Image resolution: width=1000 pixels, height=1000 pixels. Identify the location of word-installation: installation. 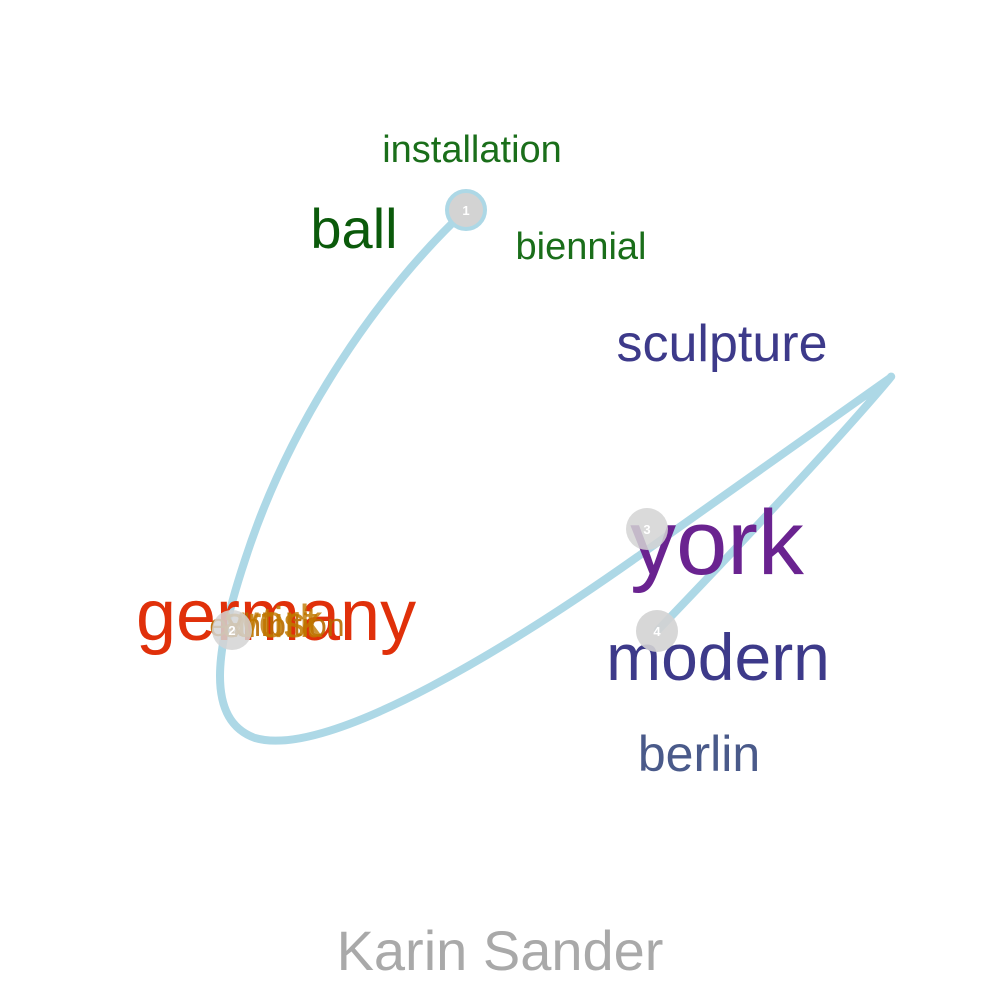
(472, 150).